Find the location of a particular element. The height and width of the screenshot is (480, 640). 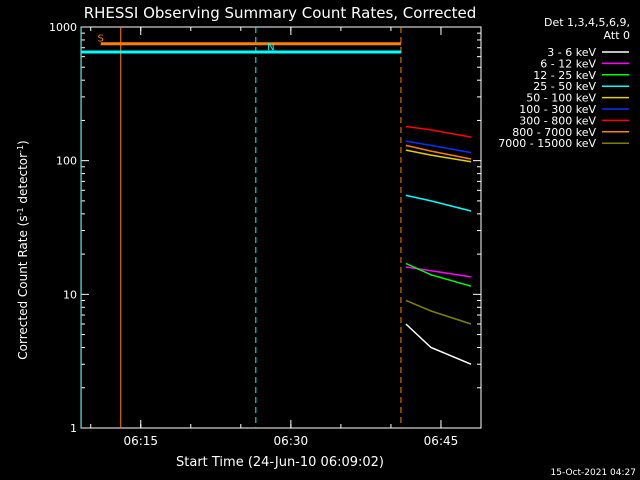

orbit-label: N is located at coordinates (270, 47).